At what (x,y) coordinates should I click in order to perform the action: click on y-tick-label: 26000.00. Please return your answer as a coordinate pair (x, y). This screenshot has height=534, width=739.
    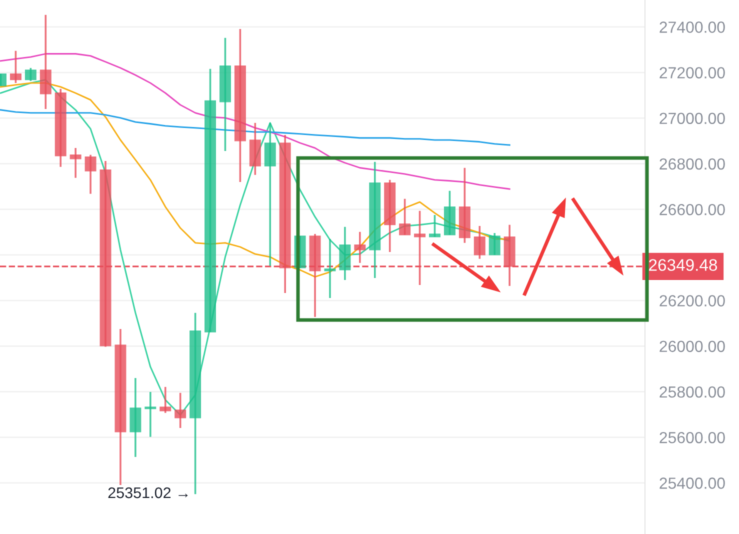
    Looking at the image, I should click on (692, 346).